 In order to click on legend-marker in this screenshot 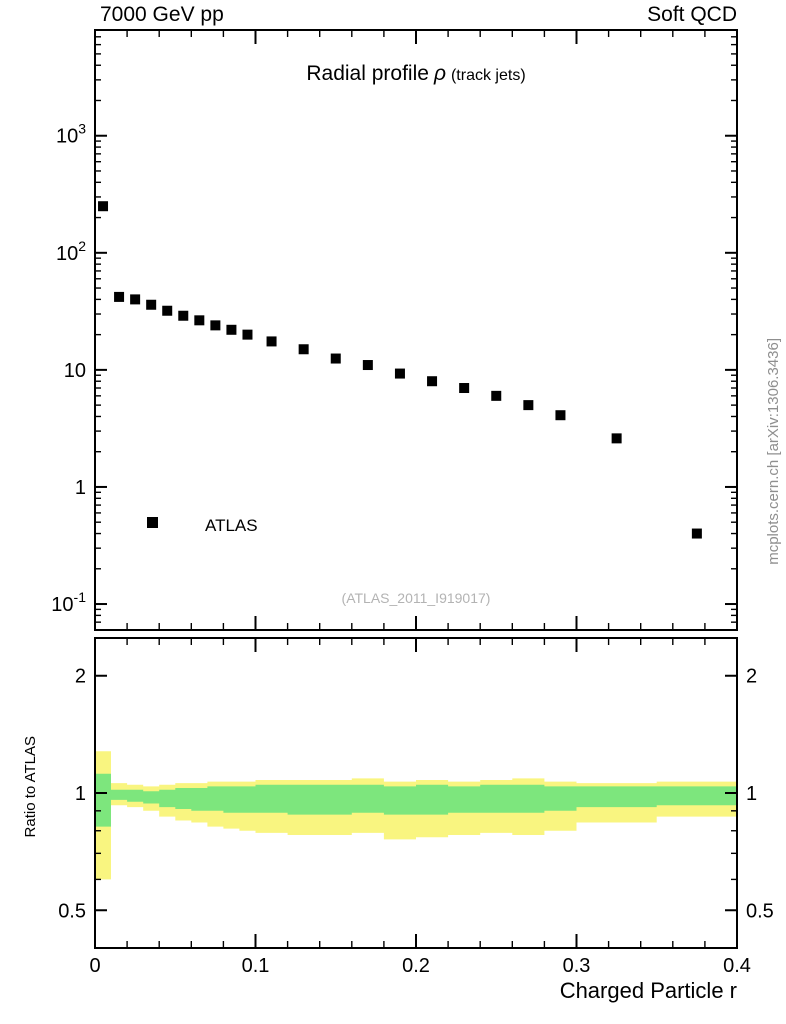, I will do `click(152, 522)`.